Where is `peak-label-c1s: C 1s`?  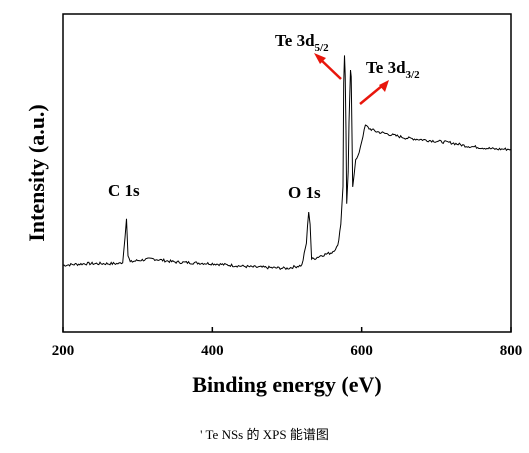
peak-label-c1s: C 1s is located at coordinates (124, 190).